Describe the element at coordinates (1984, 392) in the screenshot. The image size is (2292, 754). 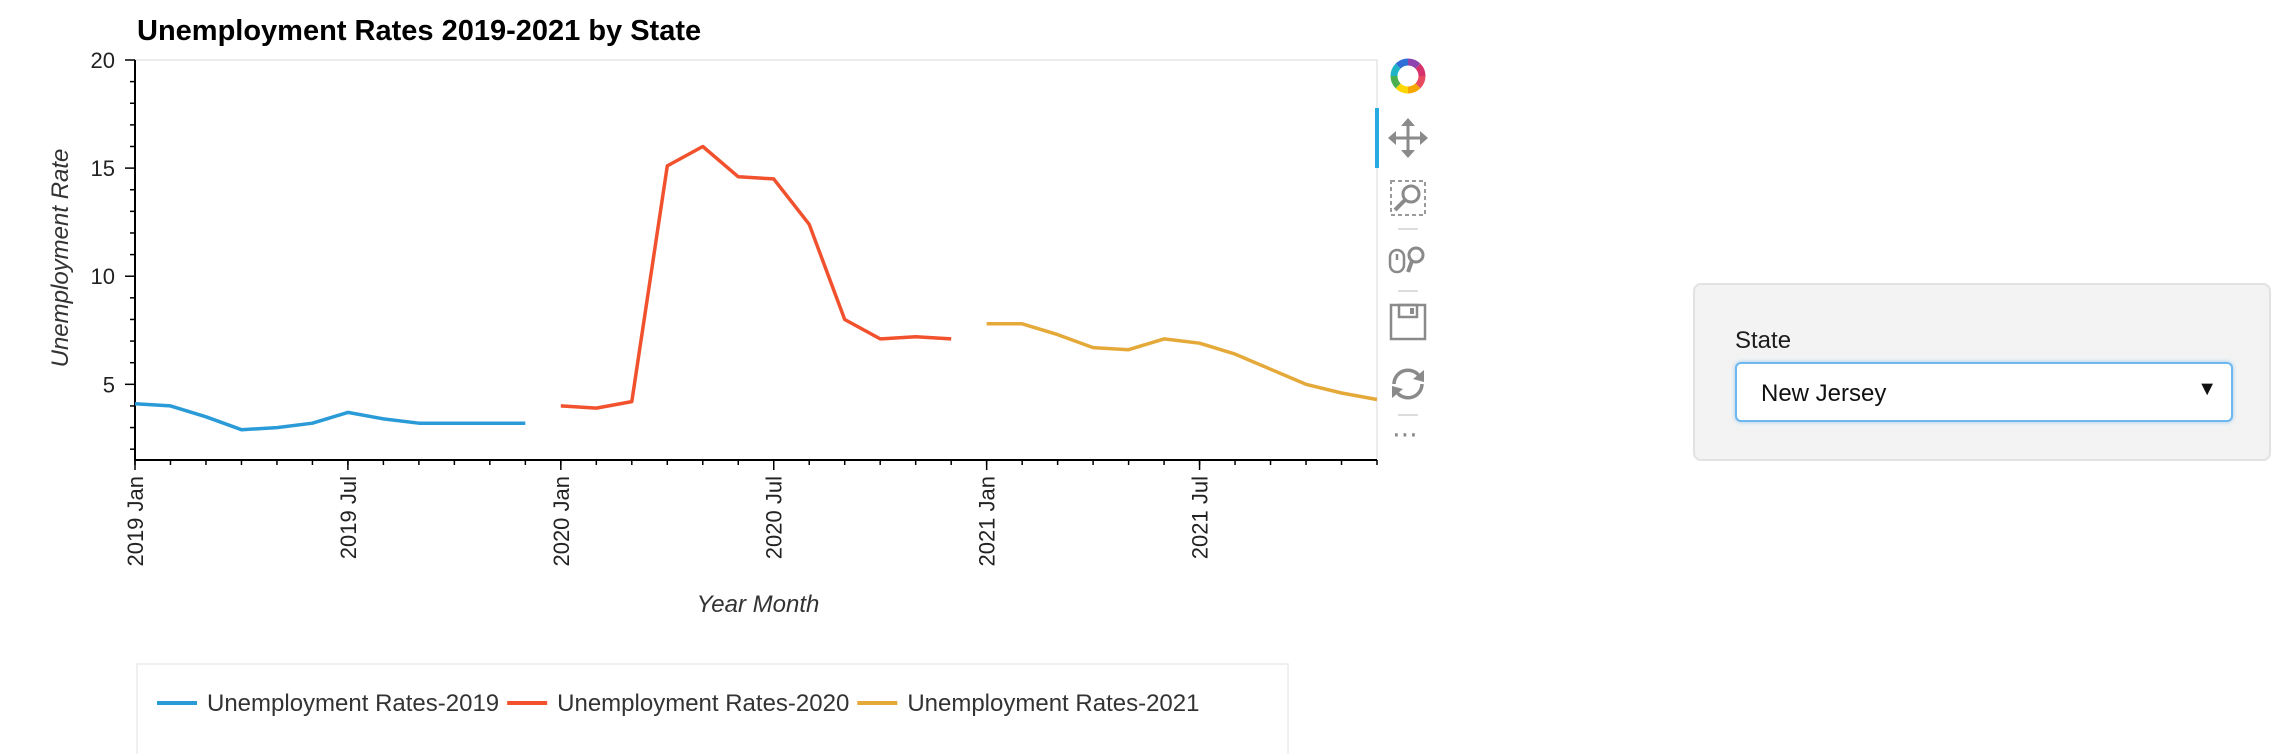
I see `state-select: New Jersey ▼` at that location.